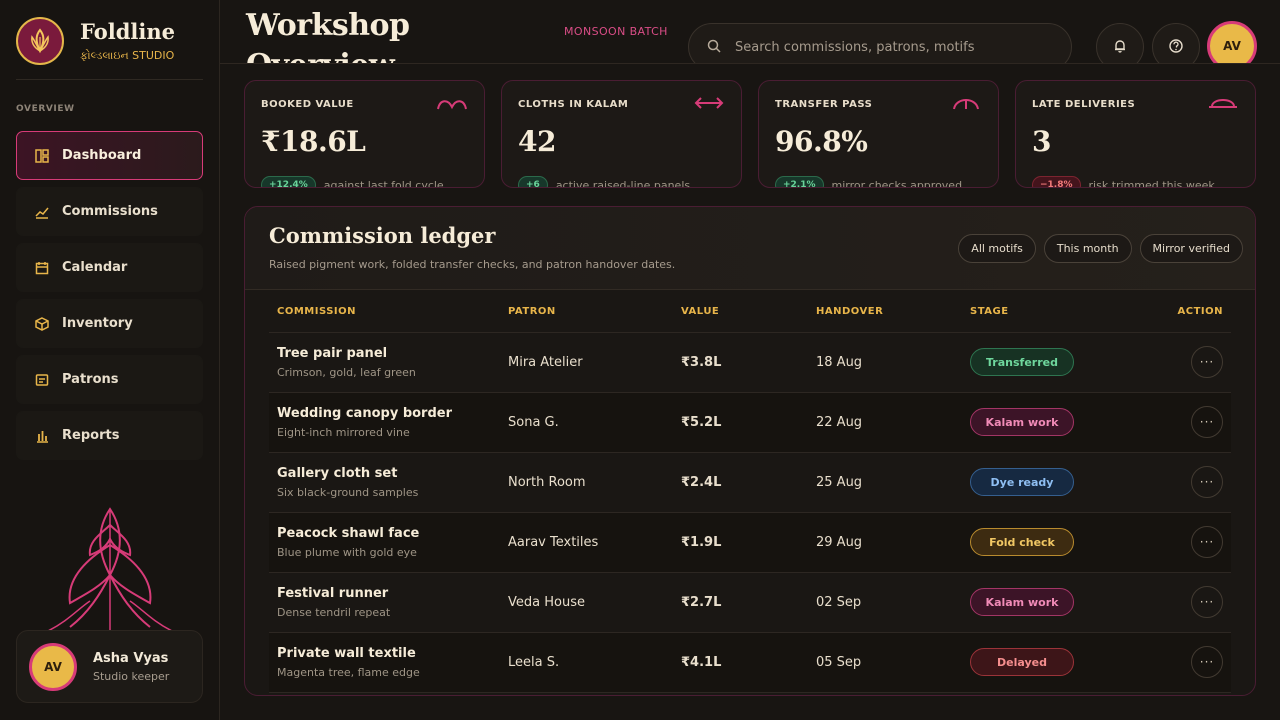 This screenshot has width=1280, height=720. I want to click on value-cell: ₹2.7L, so click(740, 602).